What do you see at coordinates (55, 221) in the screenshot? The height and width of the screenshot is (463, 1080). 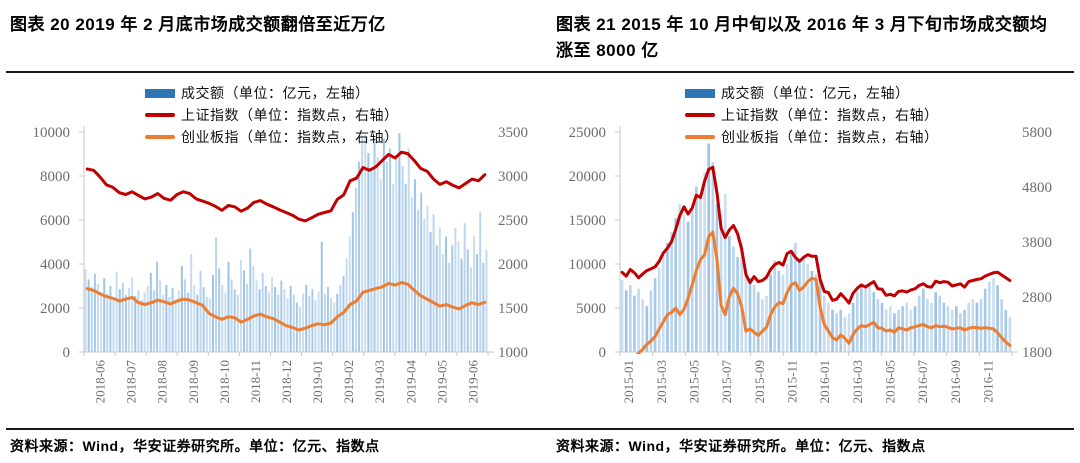 I see `left-axis-tick-label: 6000` at bounding box center [55, 221].